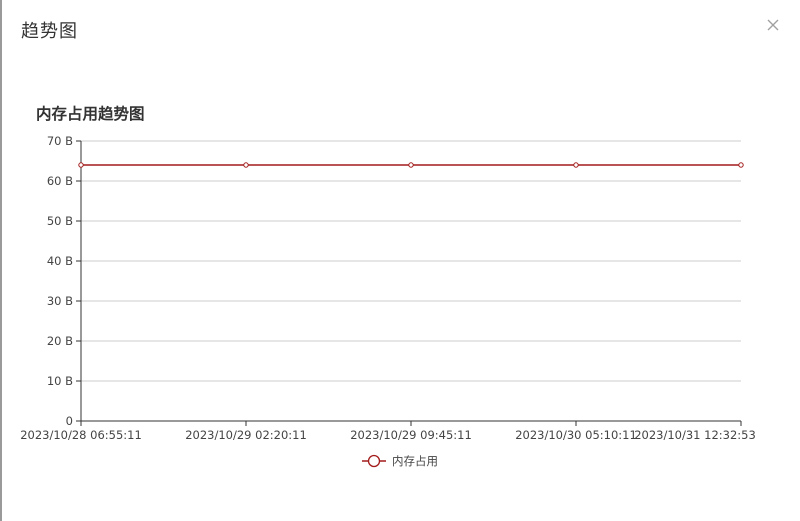  Describe the element at coordinates (60, 261) in the screenshot. I see `y-tick-label: 40 B` at that location.